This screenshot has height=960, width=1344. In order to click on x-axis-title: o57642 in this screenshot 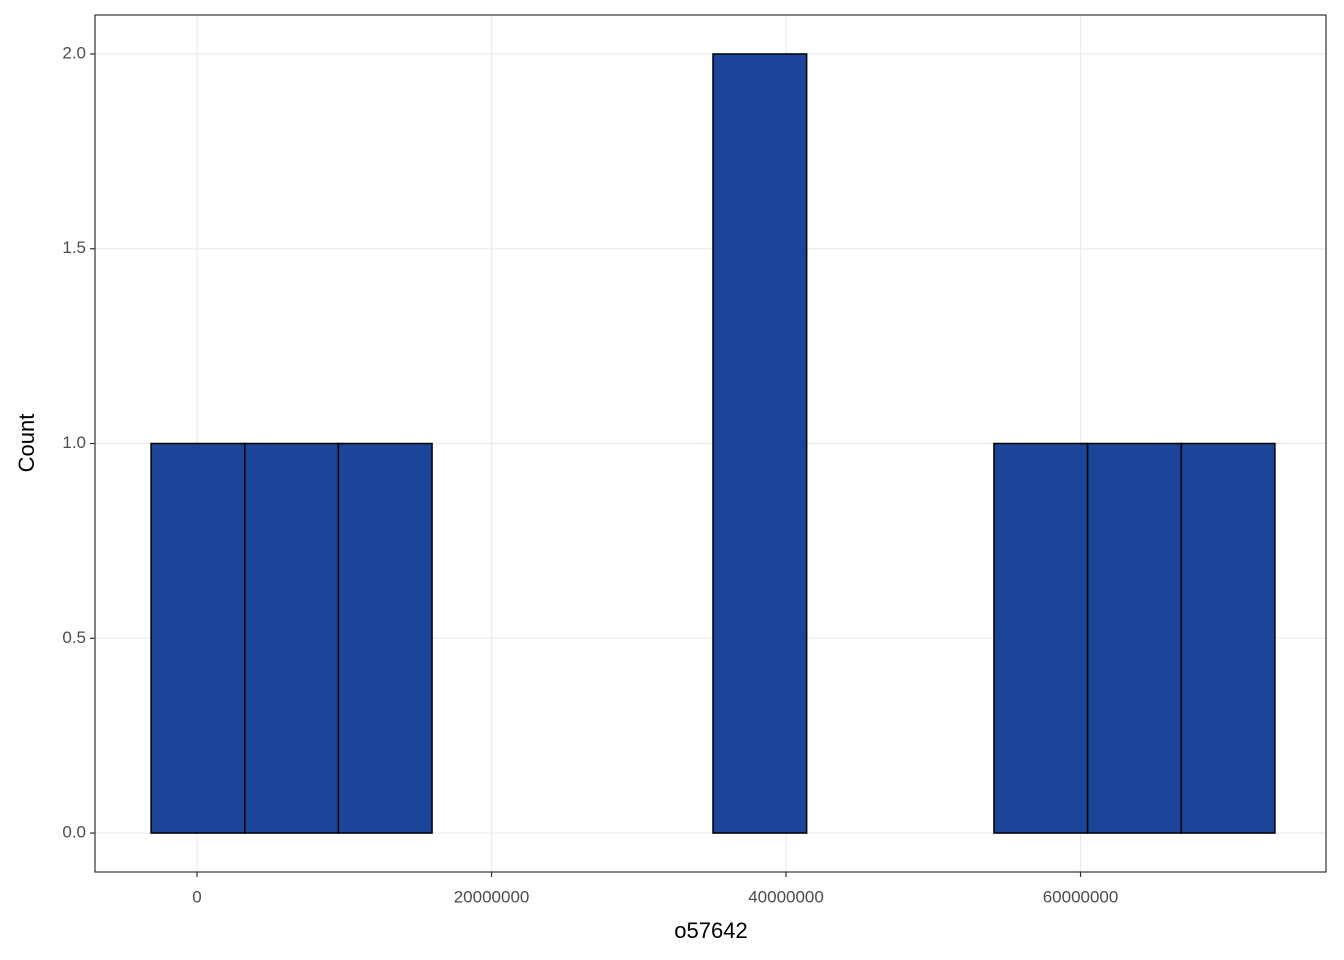, I will do `click(710, 930)`.